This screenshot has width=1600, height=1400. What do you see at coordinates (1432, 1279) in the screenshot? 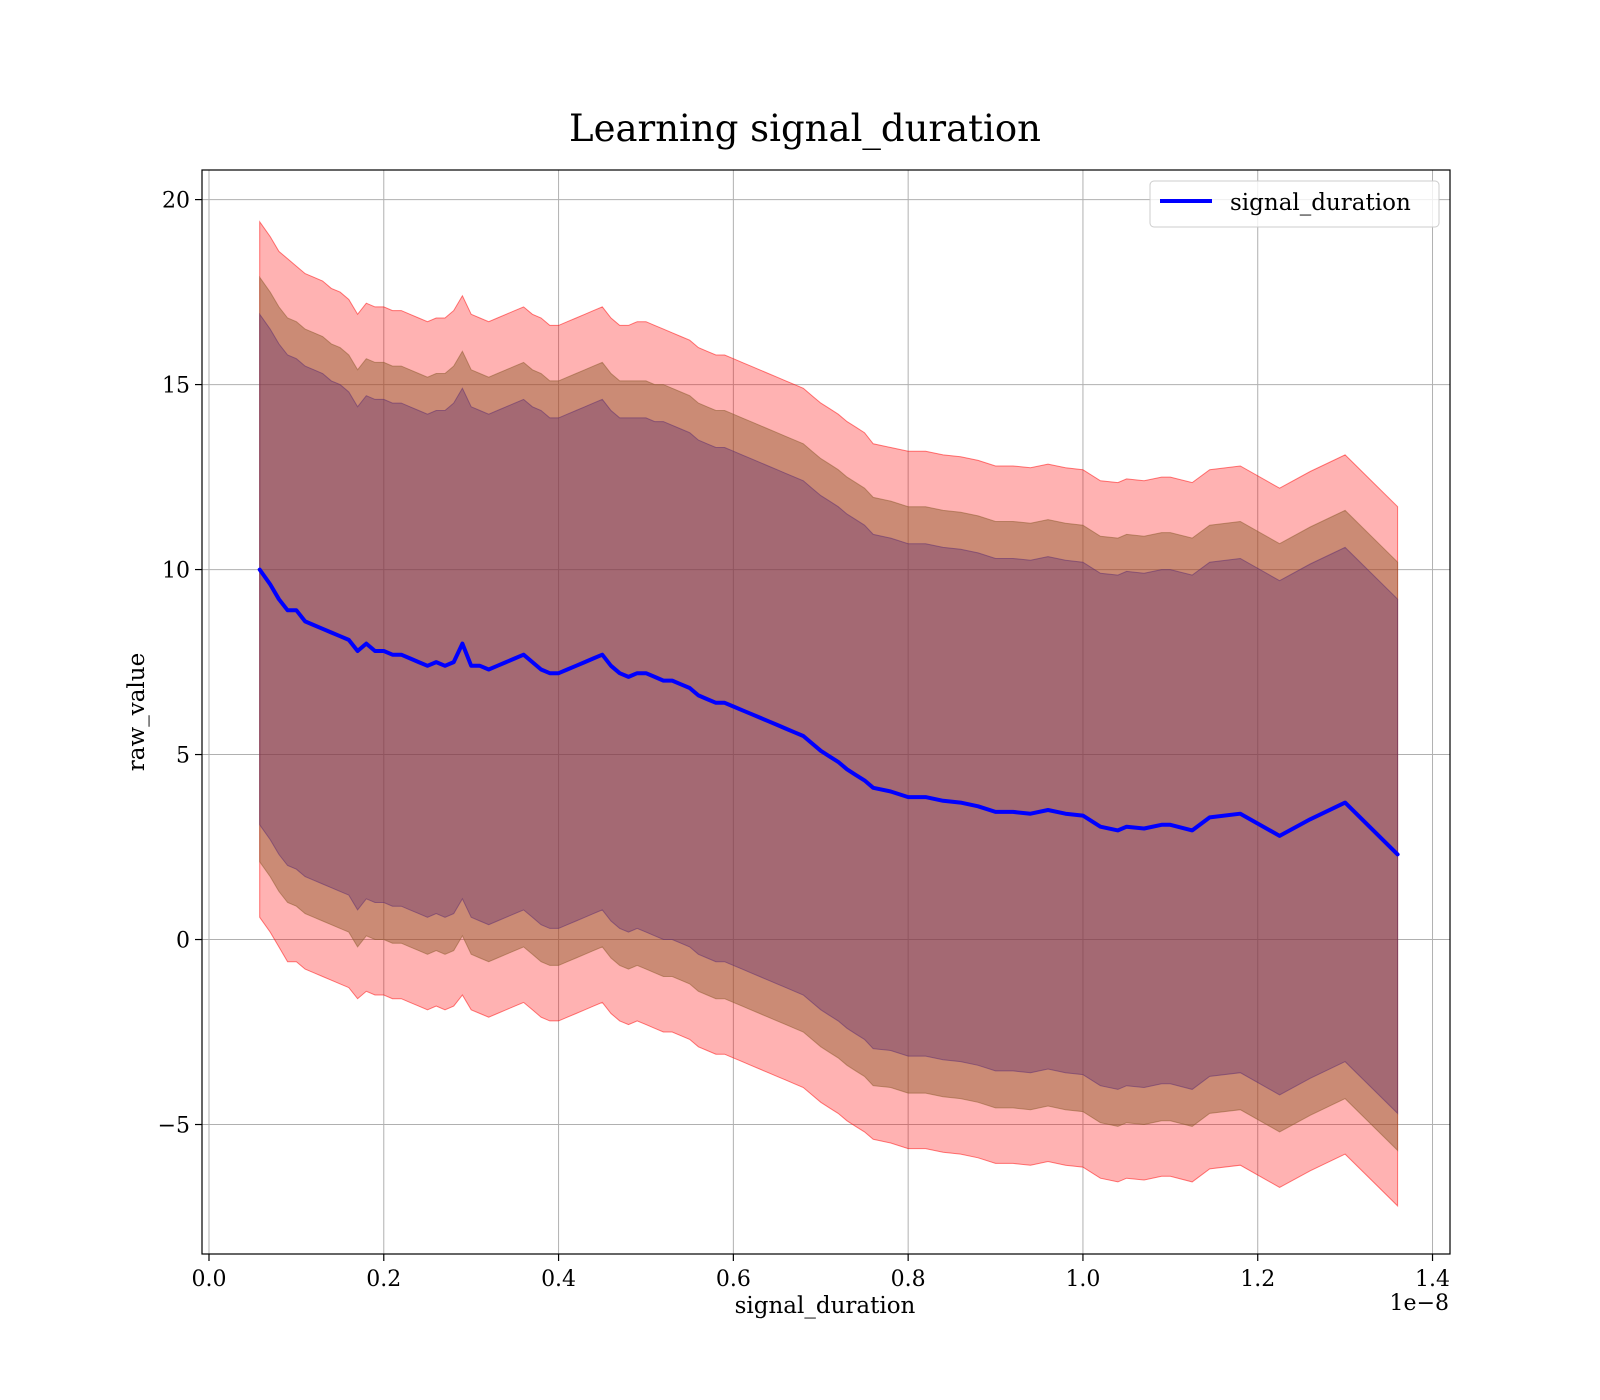
I see `x-tick-label: 1.4` at bounding box center [1432, 1279].